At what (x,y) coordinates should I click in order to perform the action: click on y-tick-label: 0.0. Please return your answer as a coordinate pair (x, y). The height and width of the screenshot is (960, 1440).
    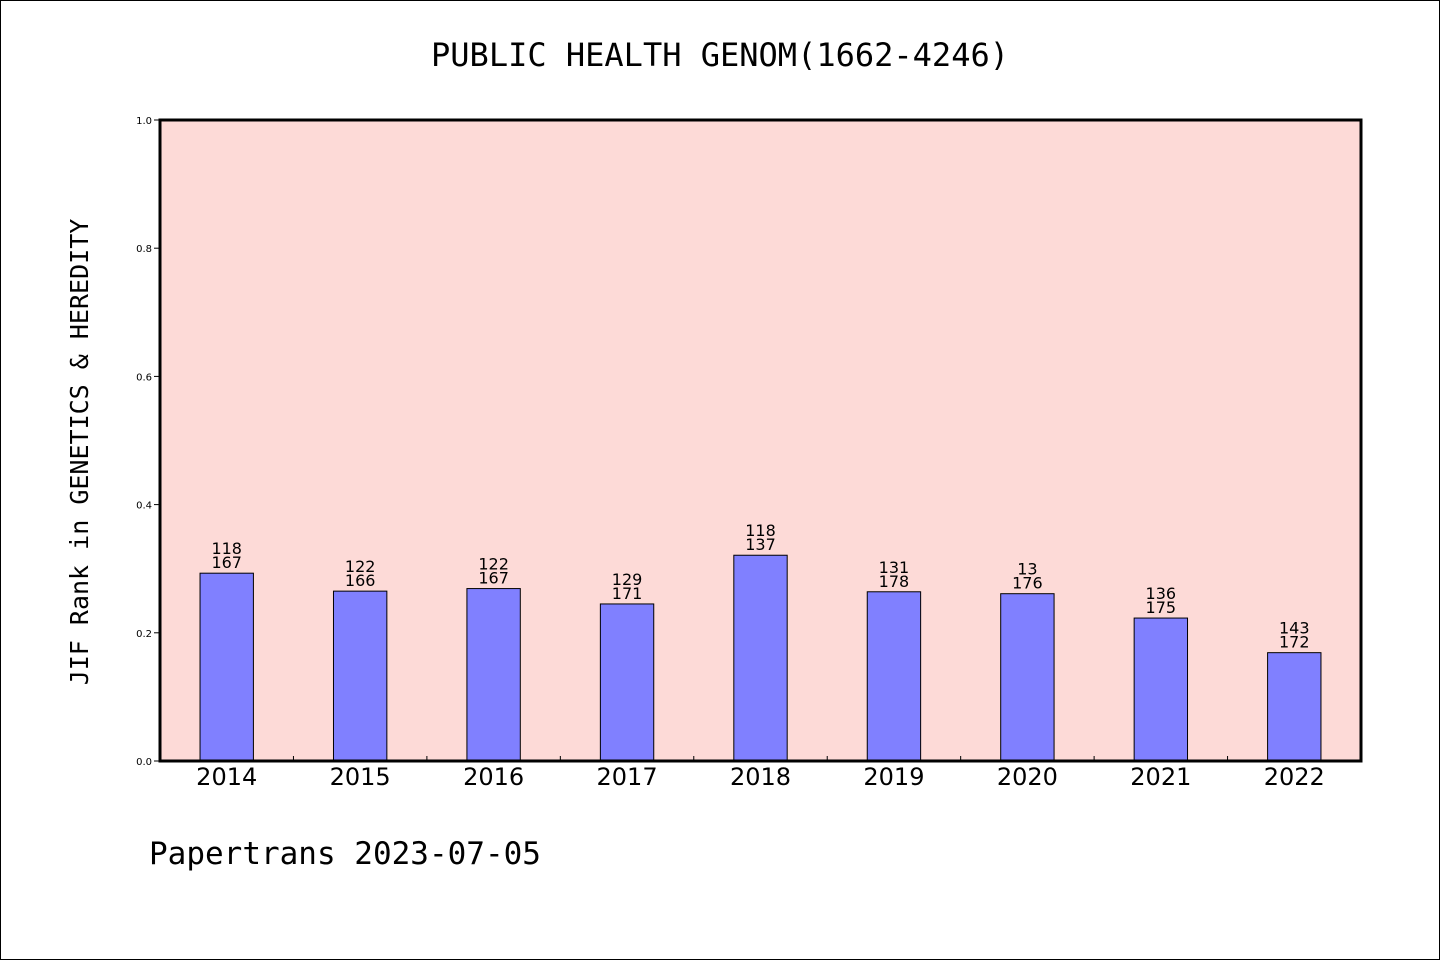
    Looking at the image, I should click on (144, 762).